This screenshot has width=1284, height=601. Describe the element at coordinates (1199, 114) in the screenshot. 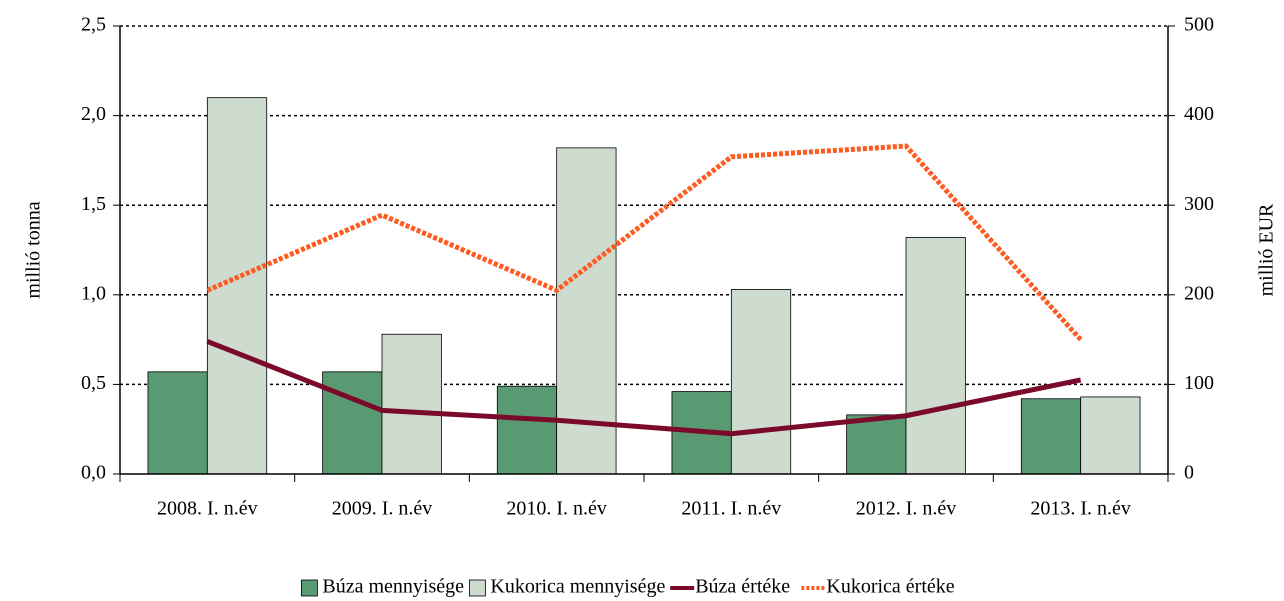

I see `y2-tick-label: 400` at that location.